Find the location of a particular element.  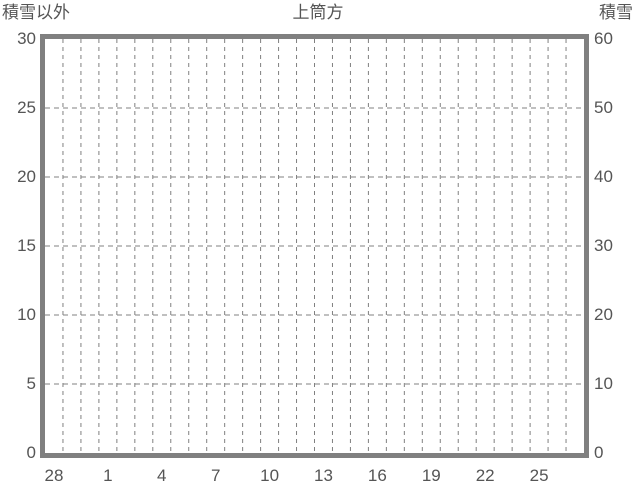

y-axis-right-tick-label: 50 is located at coordinates (603, 107).